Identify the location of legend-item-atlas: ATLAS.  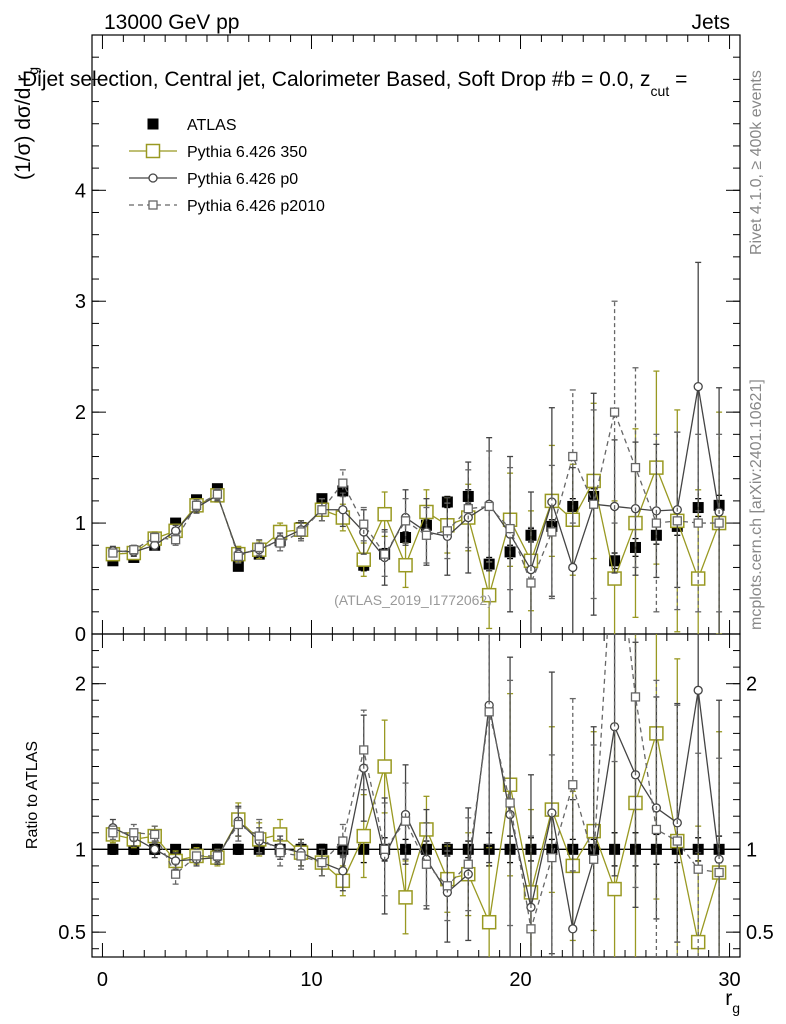
(192, 125).